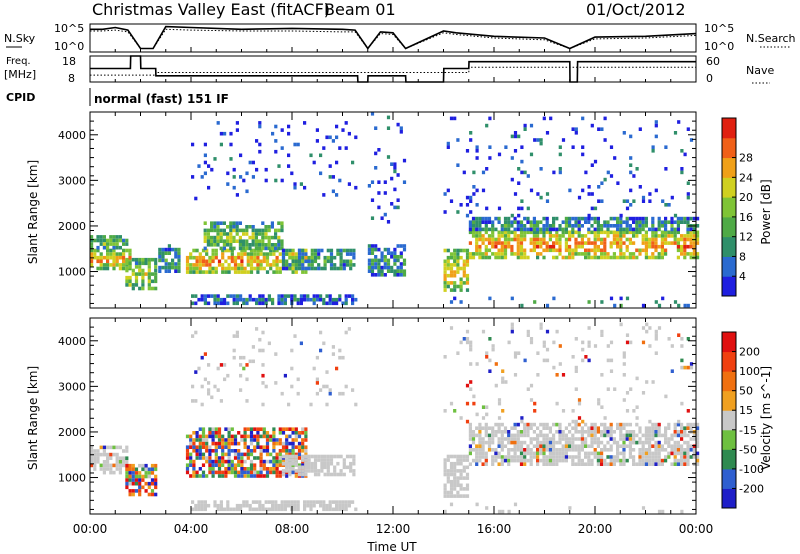 The width and height of the screenshot is (800, 554). Describe the element at coordinates (71, 78) in the screenshot. I see `freq-left-tick-bottom: 8` at that location.